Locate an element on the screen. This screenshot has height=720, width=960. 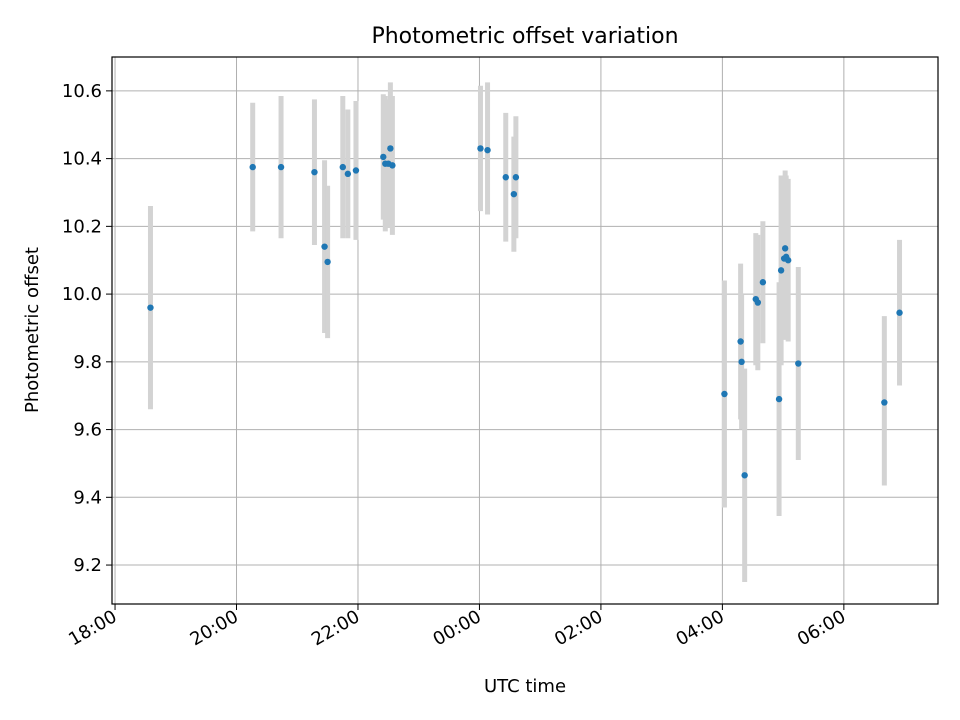
y-axis-label: Photometric offset is located at coordinates (32, 330).